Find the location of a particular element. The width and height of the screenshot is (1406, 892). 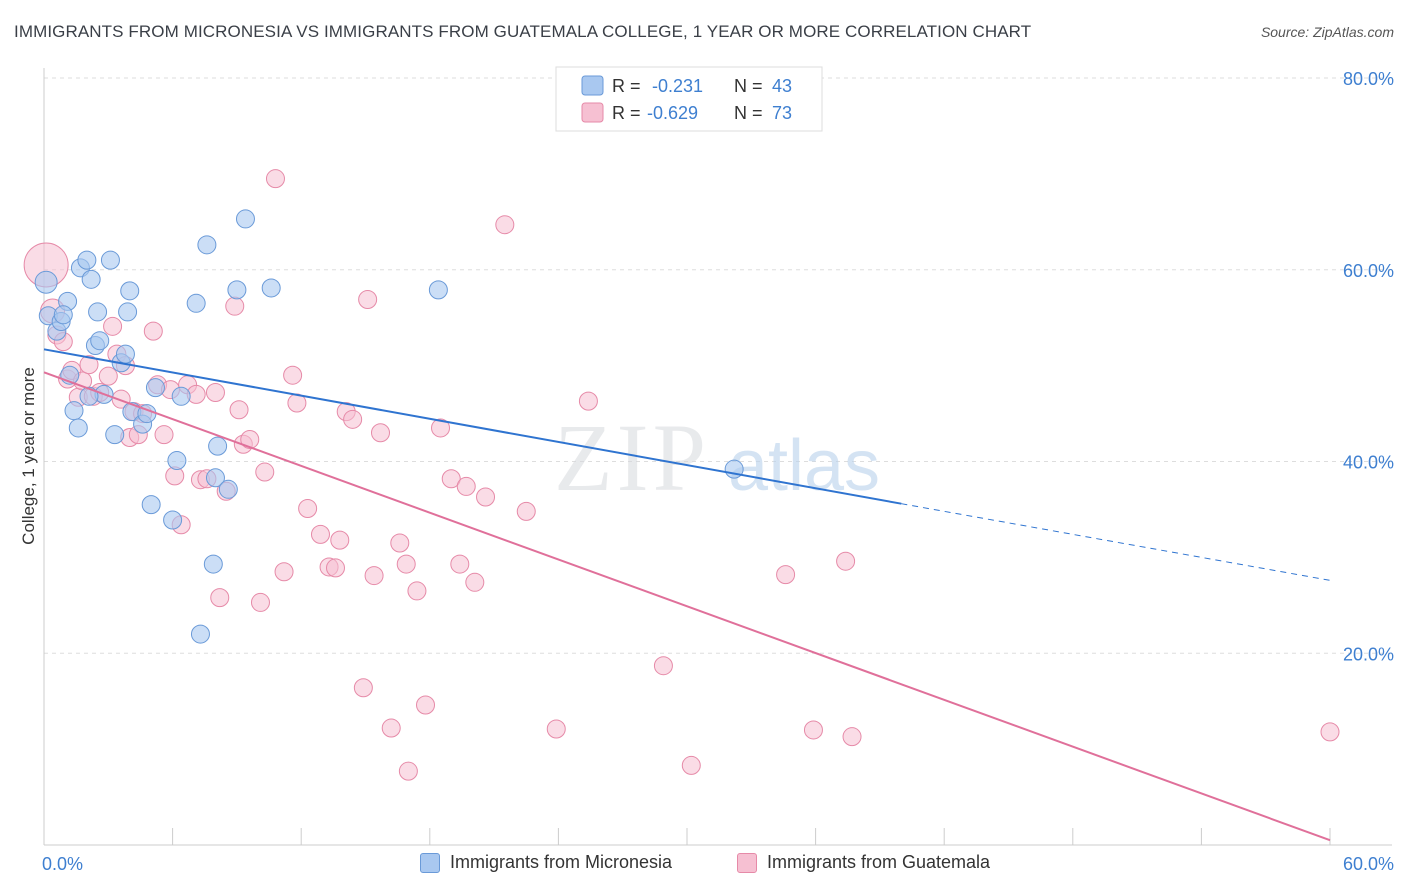

legend-swatch-guatemala is located at coordinates (592, 112).